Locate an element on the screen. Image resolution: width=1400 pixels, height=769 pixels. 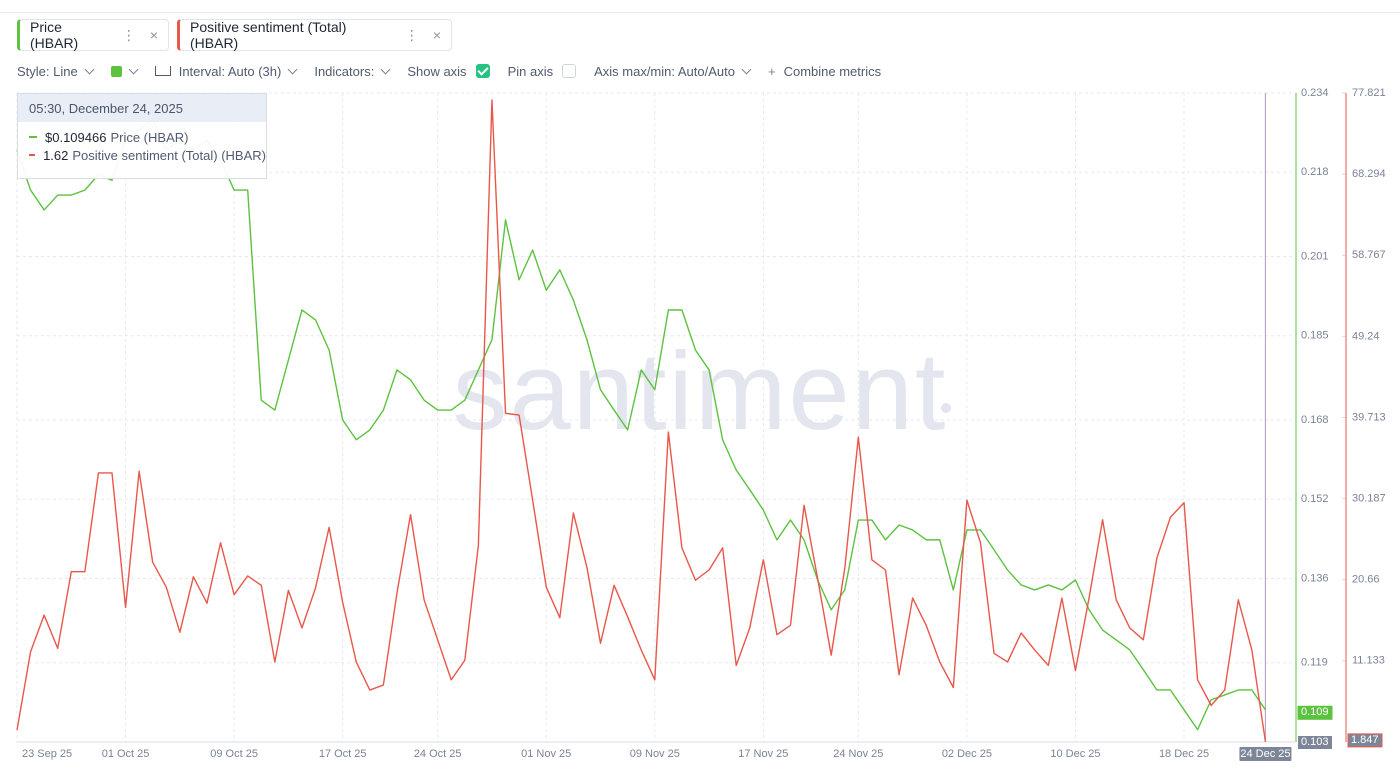
x-tick-label: 01 Oct 25 is located at coordinates (126, 754).